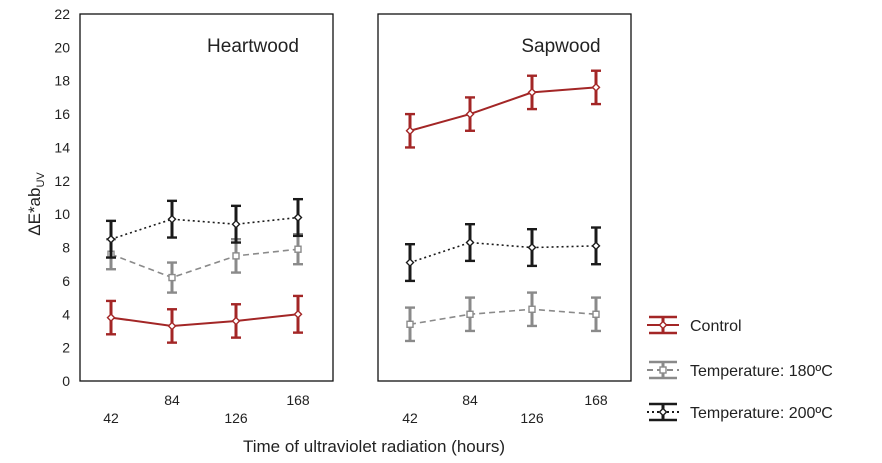 Image resolution: width=882 pixels, height=463 pixels. Describe the element at coordinates (62, 181) in the screenshot. I see `y-tick-label: 12` at that location.